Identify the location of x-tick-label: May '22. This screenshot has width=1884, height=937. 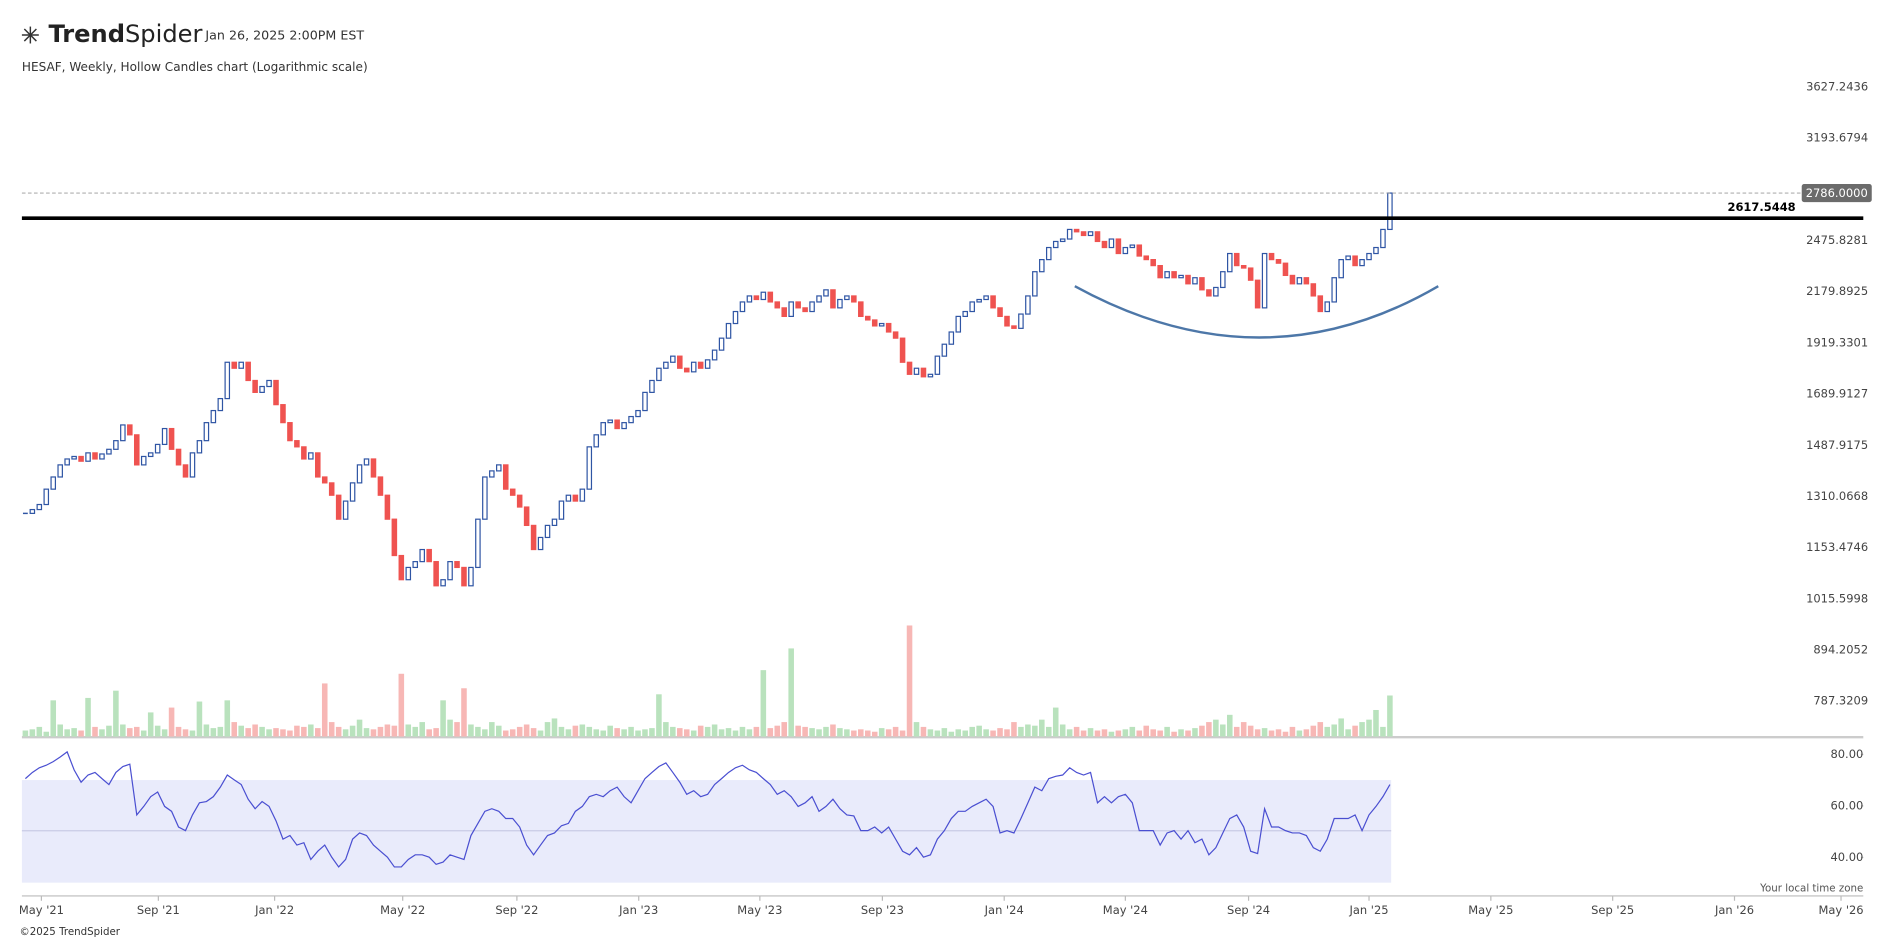
(402, 910).